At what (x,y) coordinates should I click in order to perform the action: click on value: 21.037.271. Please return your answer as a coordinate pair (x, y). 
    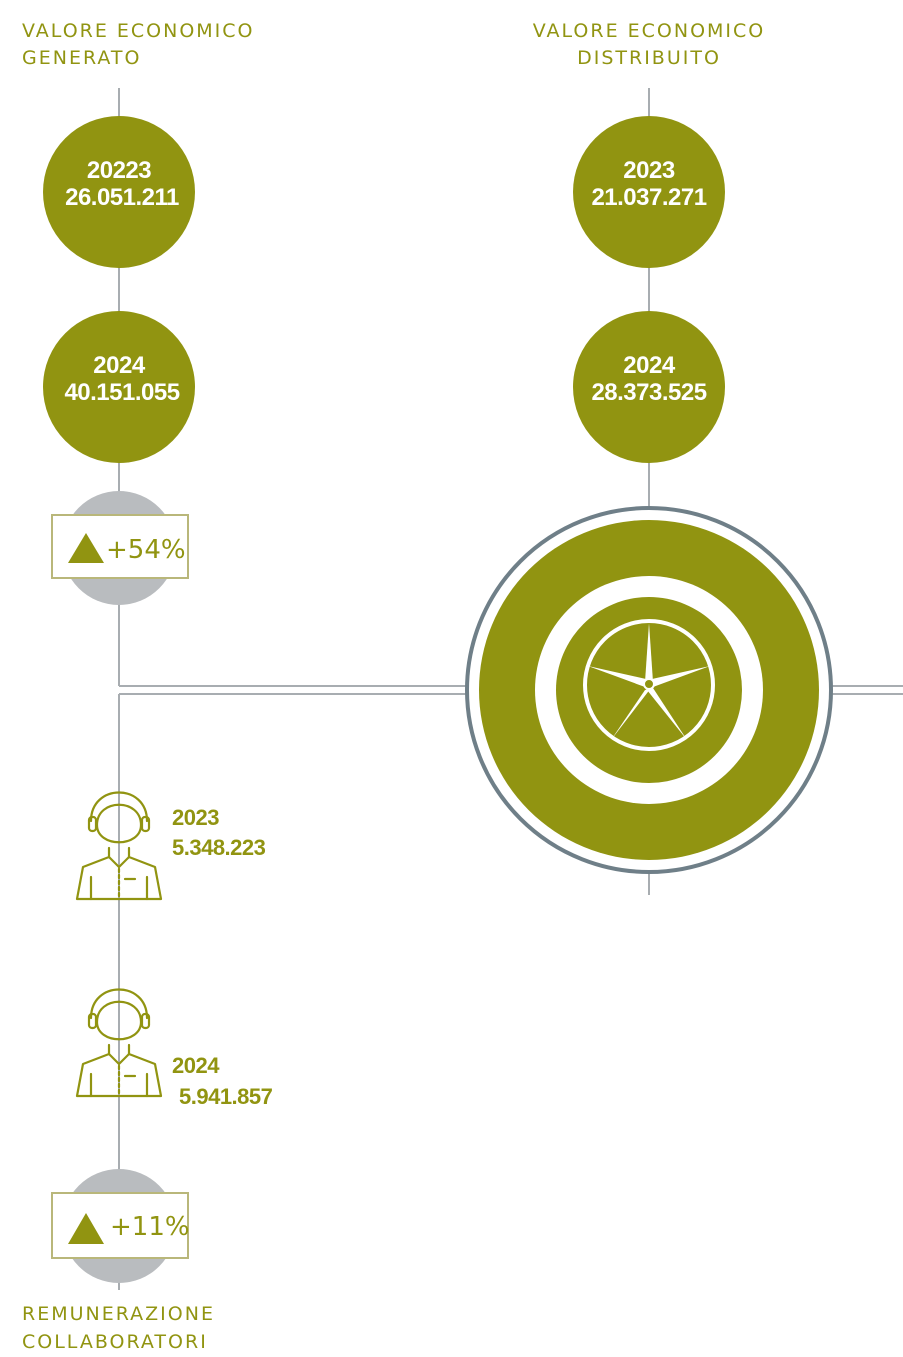
    Looking at the image, I should click on (648, 197).